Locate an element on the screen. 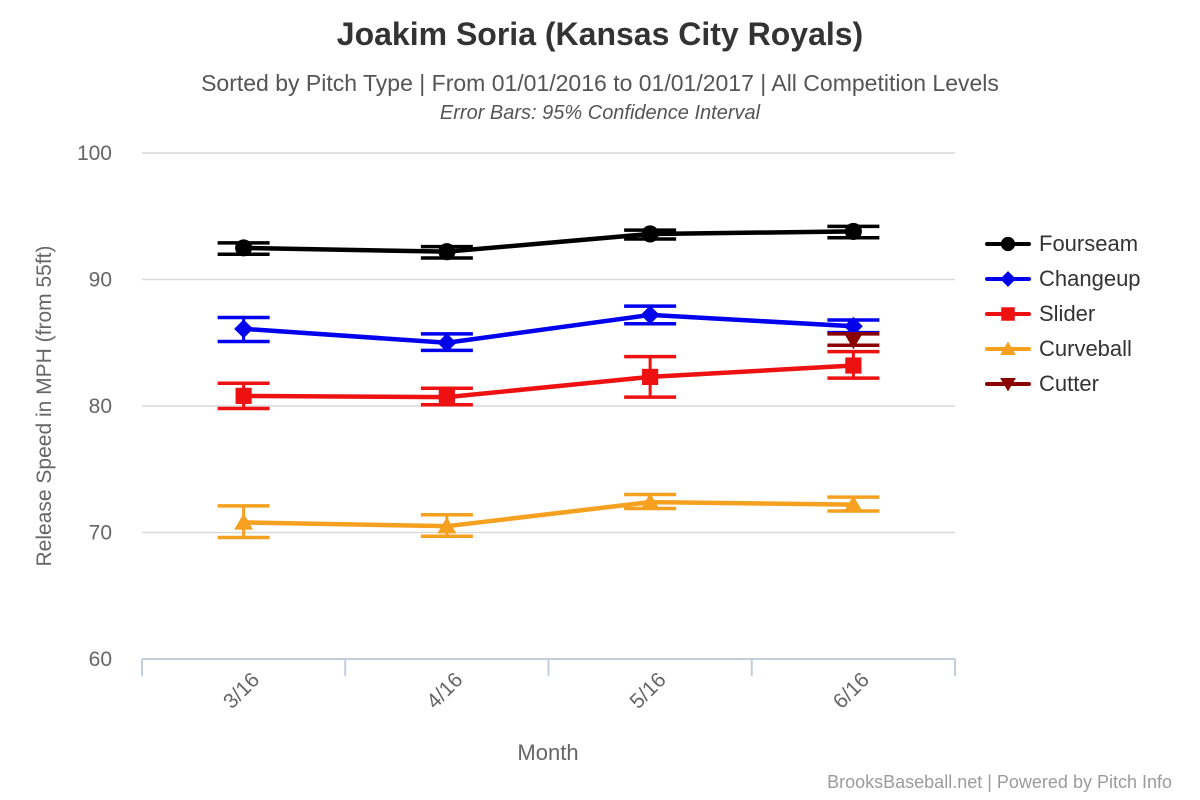  legend-item-fourseam: Fourseam is located at coordinates (1063, 243).